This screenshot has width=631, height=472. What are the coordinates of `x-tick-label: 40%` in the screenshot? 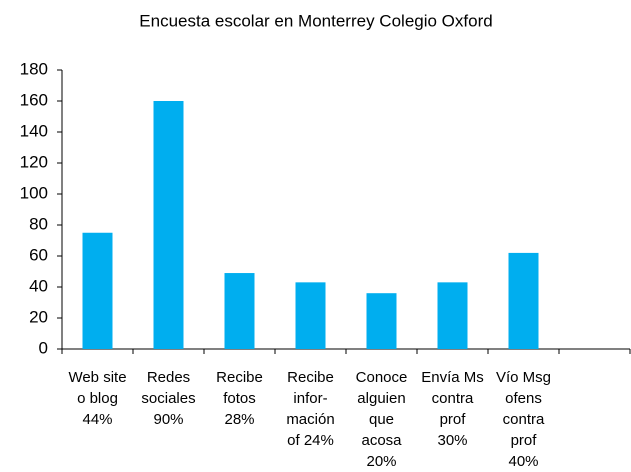 It's located at (523, 461).